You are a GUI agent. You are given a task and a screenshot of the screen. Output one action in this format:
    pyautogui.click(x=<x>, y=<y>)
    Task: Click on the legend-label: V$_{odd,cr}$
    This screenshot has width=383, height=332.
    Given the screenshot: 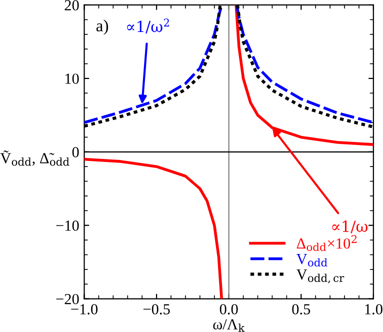 What is the action you would take?
    pyautogui.click(x=320, y=276)
    